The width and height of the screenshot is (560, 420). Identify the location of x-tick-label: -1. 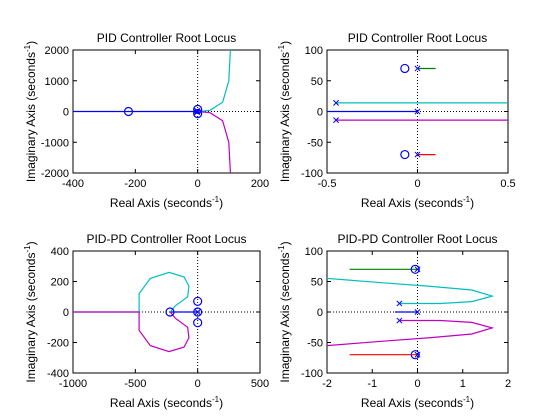
(372, 384).